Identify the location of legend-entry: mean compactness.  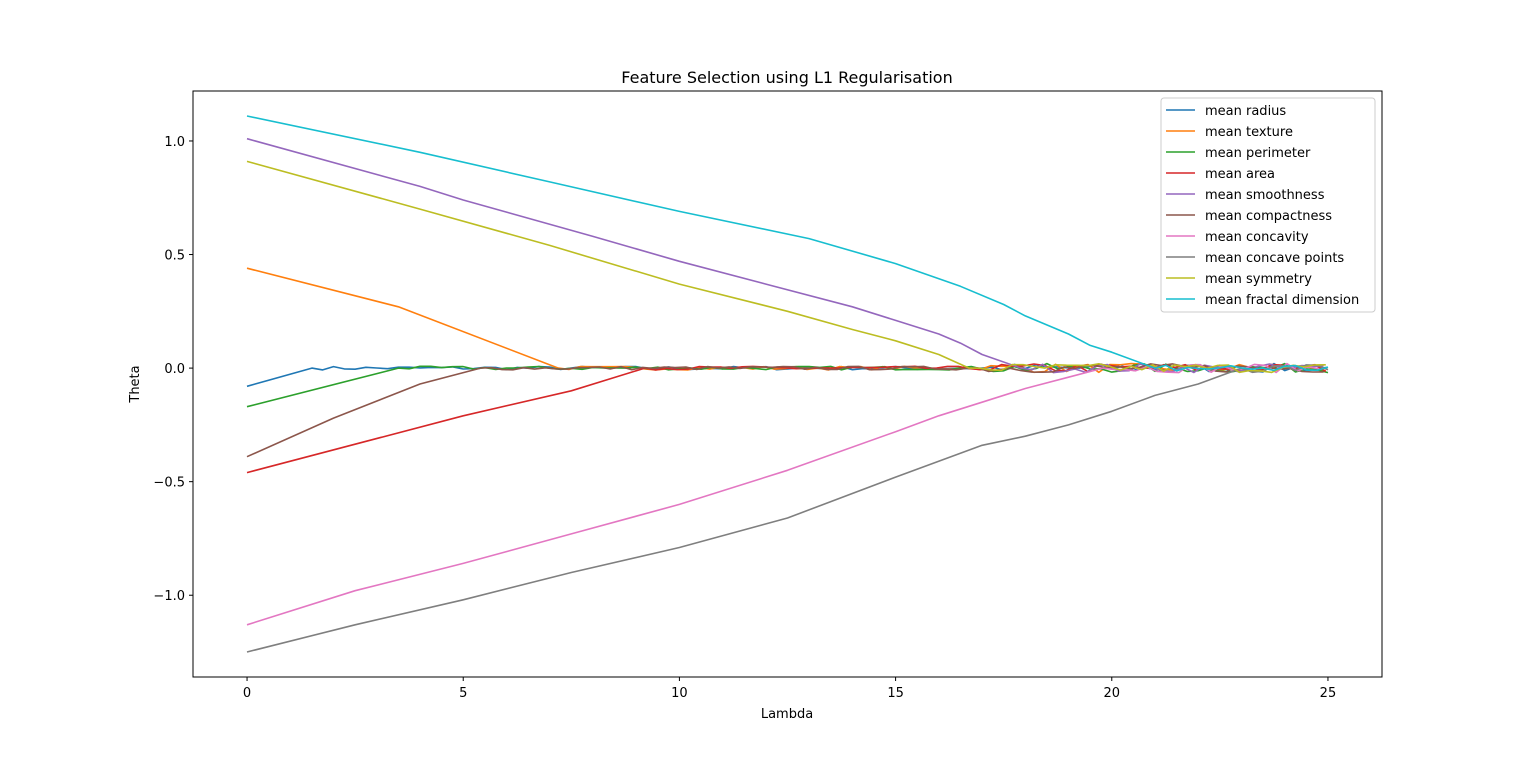
(1268, 216).